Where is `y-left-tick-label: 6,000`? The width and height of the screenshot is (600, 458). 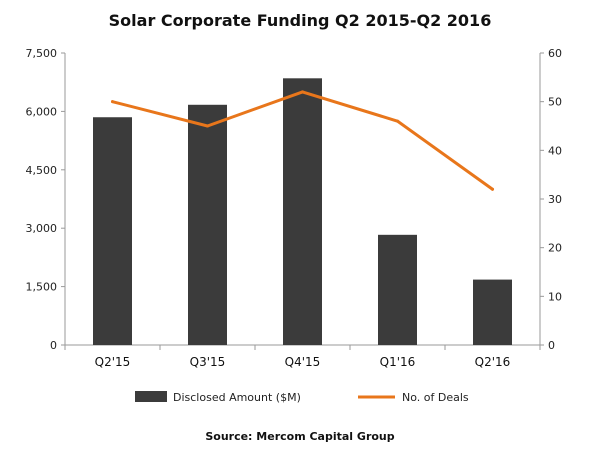
y-left-tick-label: 6,000 is located at coordinates (42, 111).